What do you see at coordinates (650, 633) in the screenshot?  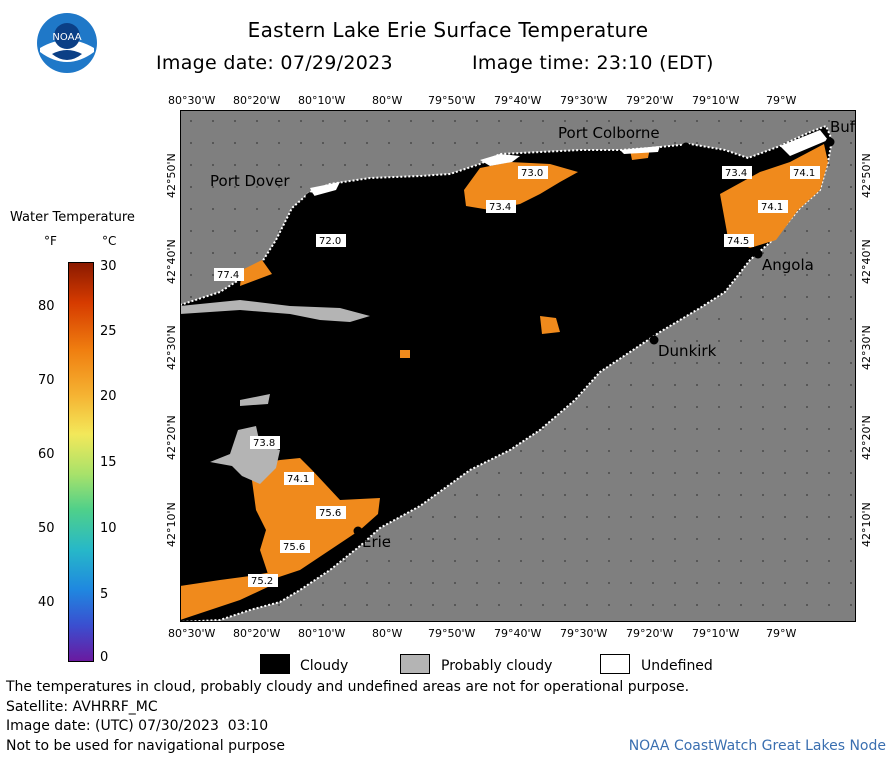 I see `lon-label-bottom: 79°20'W` at bounding box center [650, 633].